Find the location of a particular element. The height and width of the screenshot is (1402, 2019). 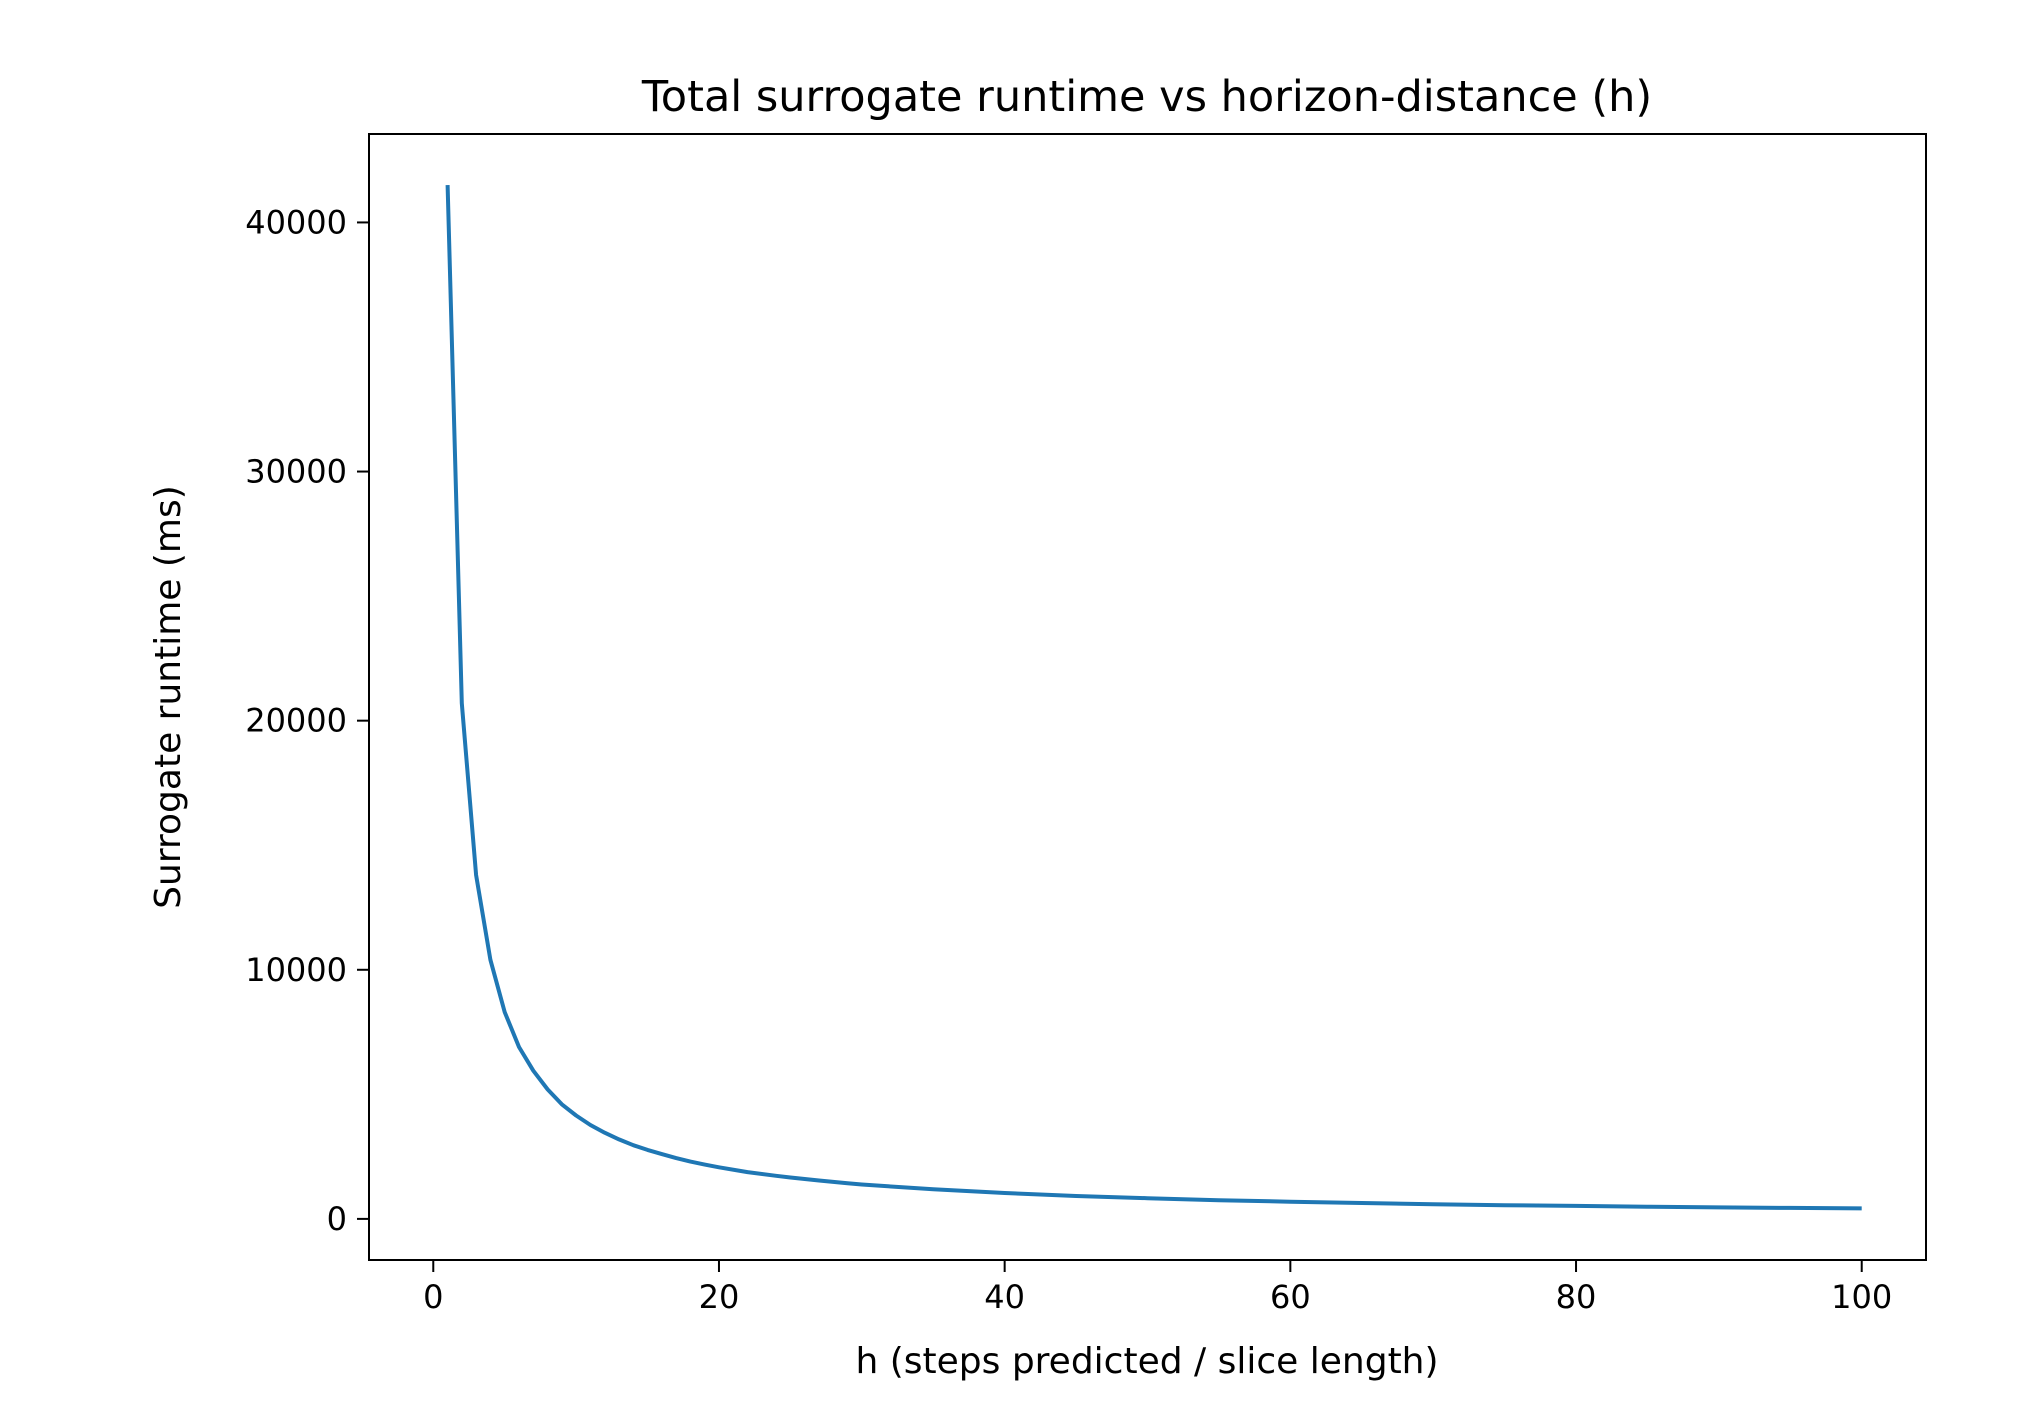

y-tick-label: 10000 is located at coordinates (296, 970).